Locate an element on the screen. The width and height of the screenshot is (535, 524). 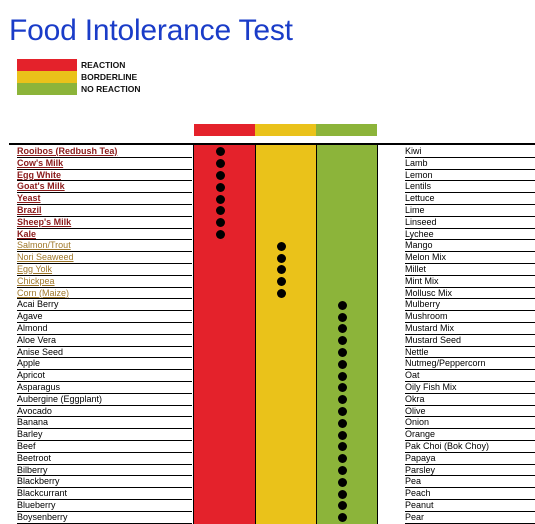
food-item-left: Sheep's Milk is located at coordinates (104, 223).